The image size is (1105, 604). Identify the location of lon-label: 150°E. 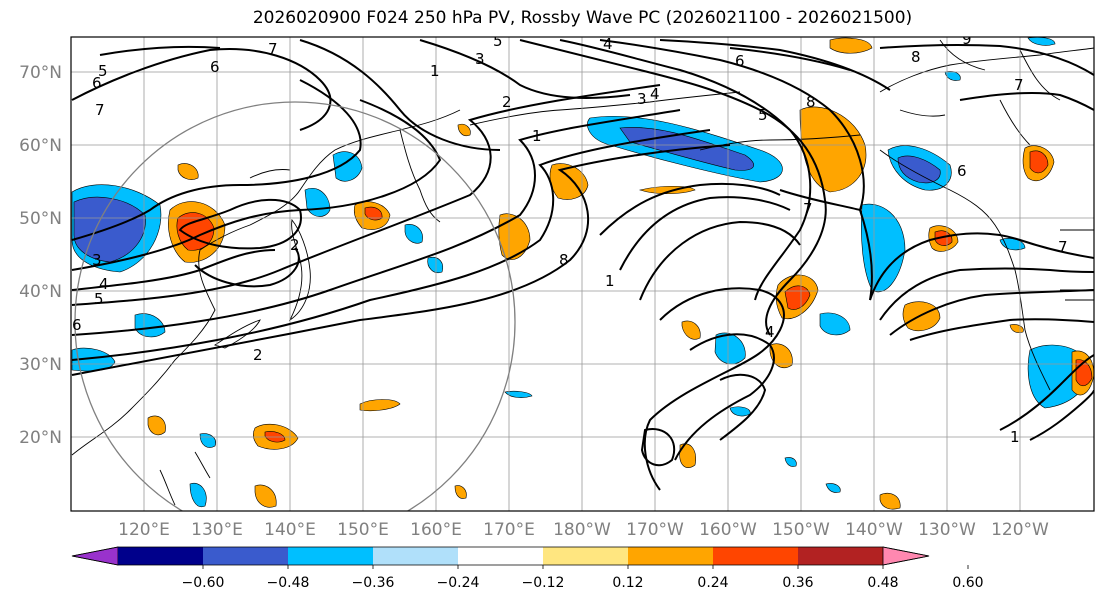
(363, 530).